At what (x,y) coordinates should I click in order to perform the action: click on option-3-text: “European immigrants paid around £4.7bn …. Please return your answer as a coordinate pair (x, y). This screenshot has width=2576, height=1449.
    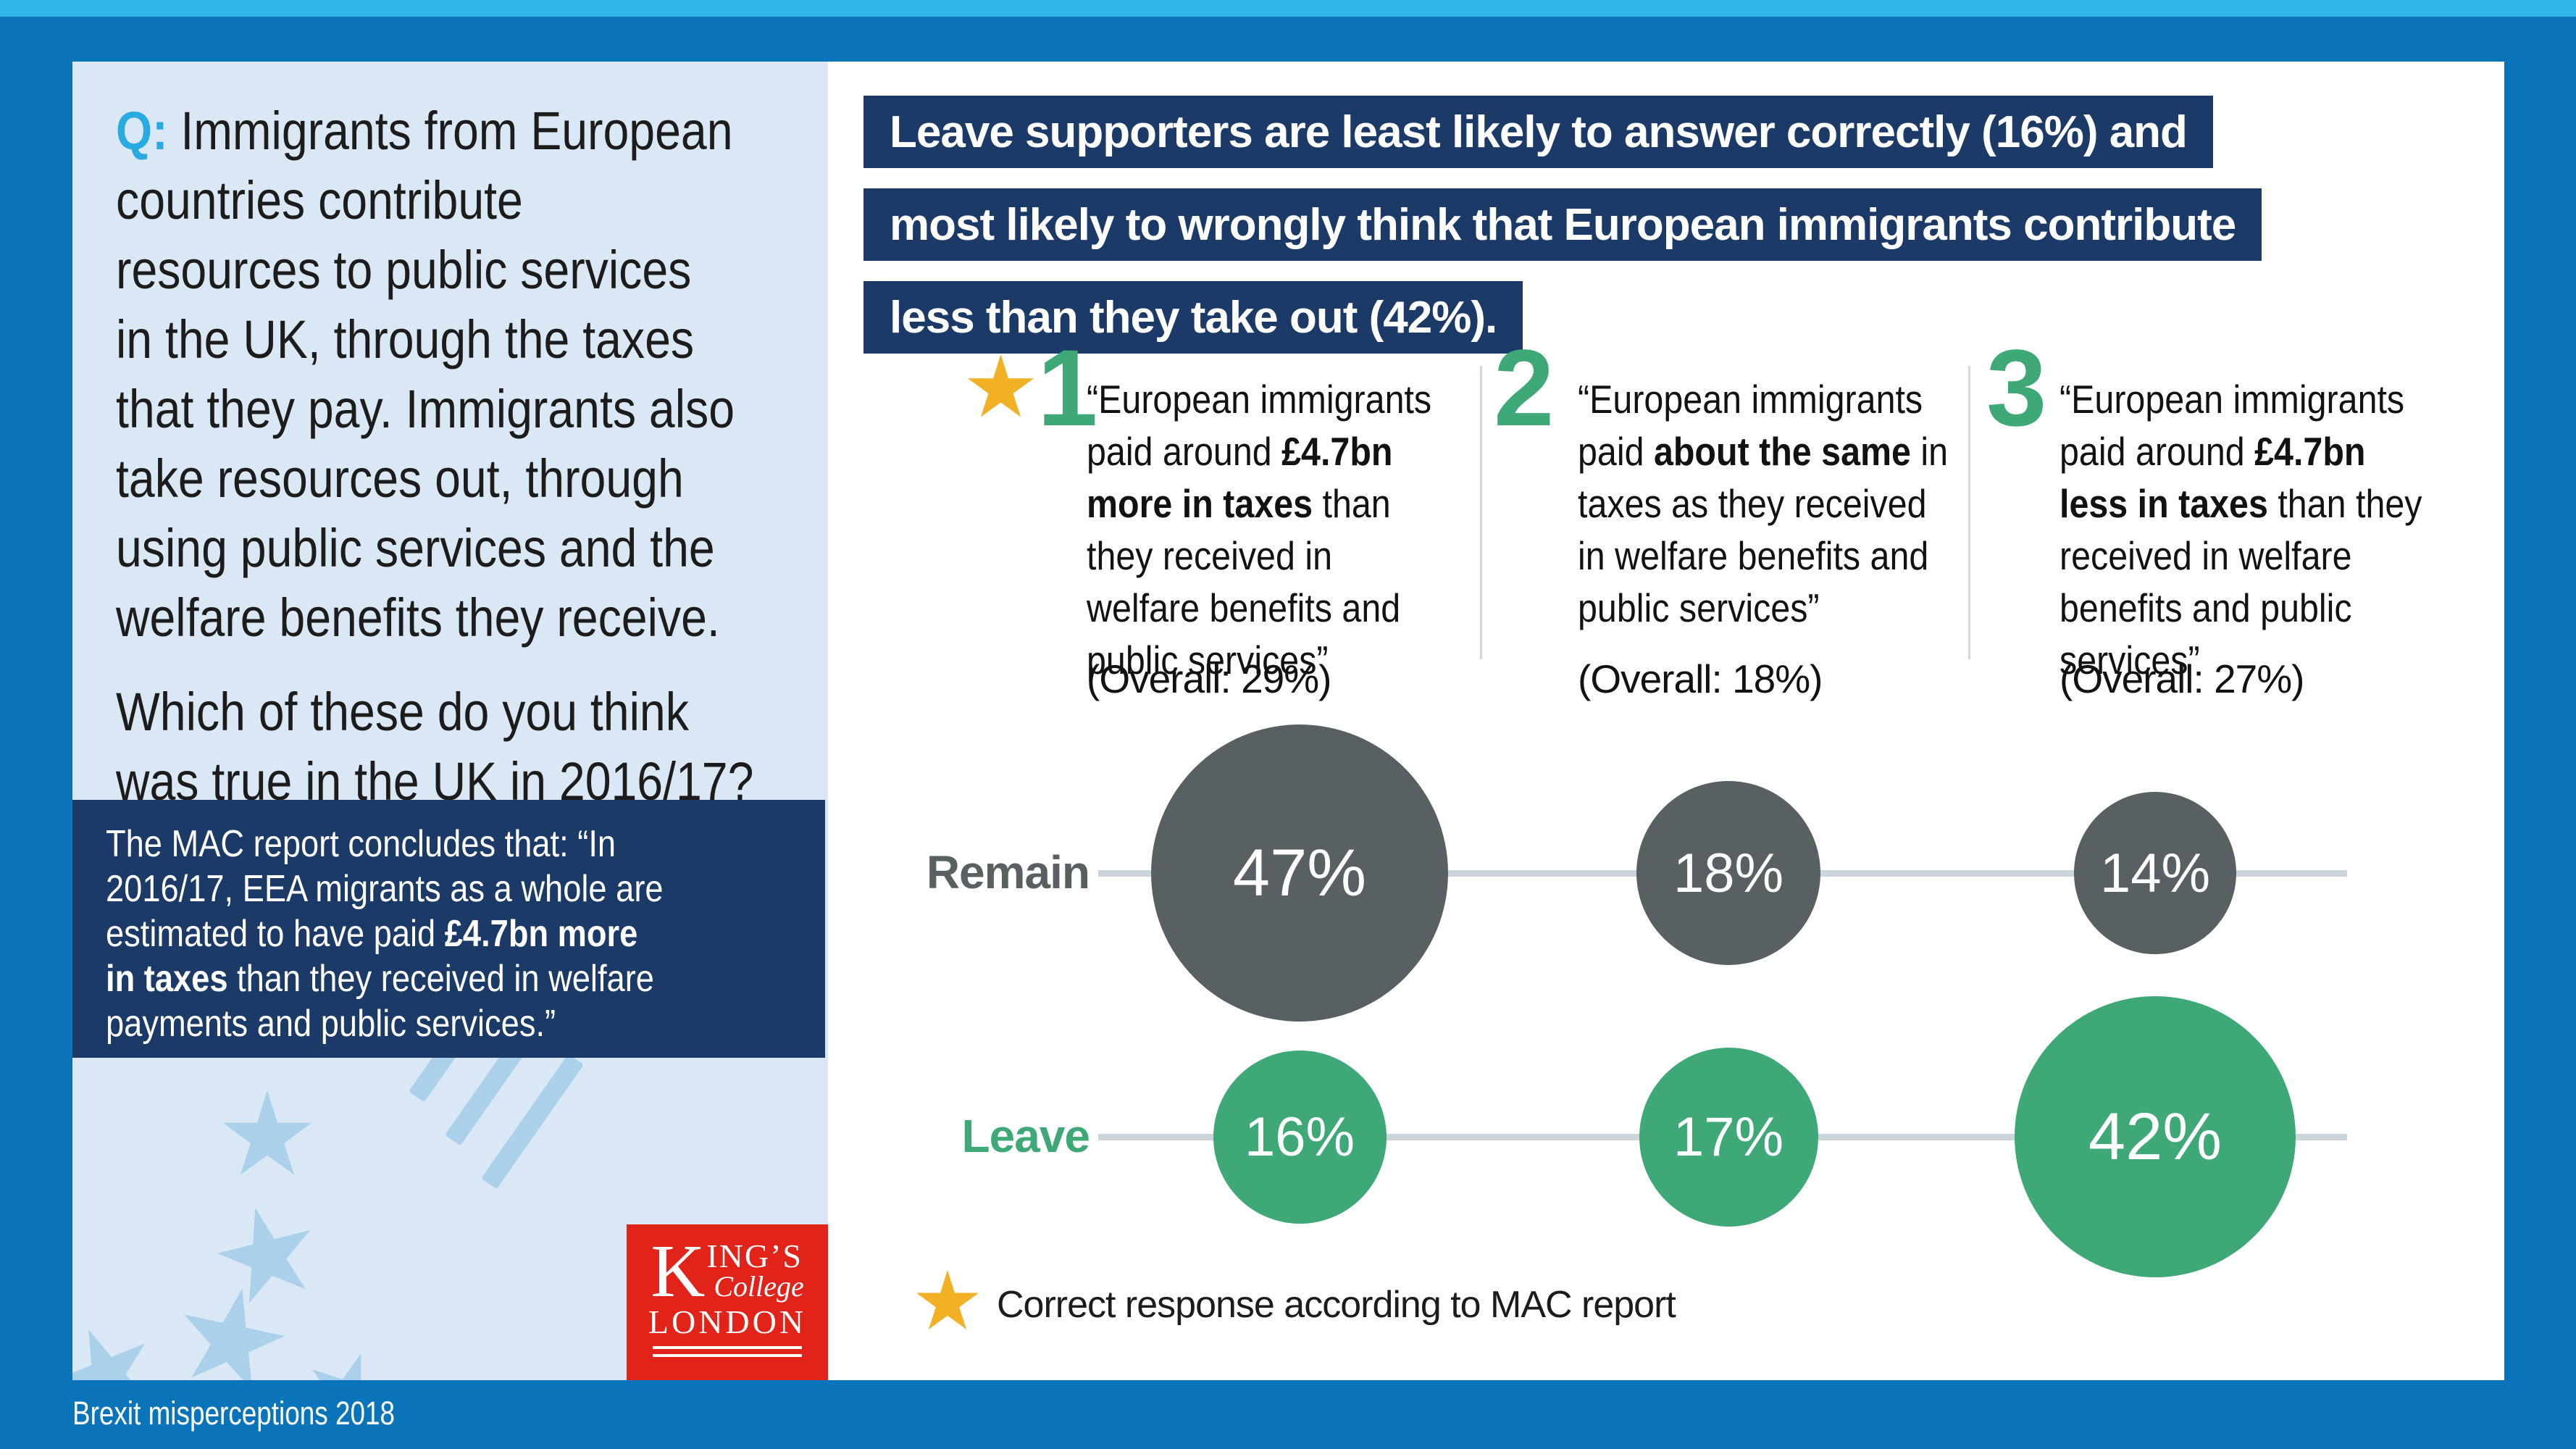
    Looking at the image, I should click on (2282, 530).